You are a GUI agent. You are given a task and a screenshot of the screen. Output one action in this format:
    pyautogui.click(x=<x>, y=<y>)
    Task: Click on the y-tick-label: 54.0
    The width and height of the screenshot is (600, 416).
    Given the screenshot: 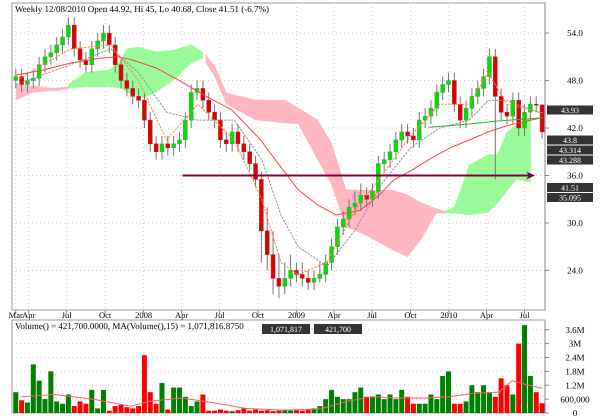 What is the action you would take?
    pyautogui.click(x=575, y=33)
    